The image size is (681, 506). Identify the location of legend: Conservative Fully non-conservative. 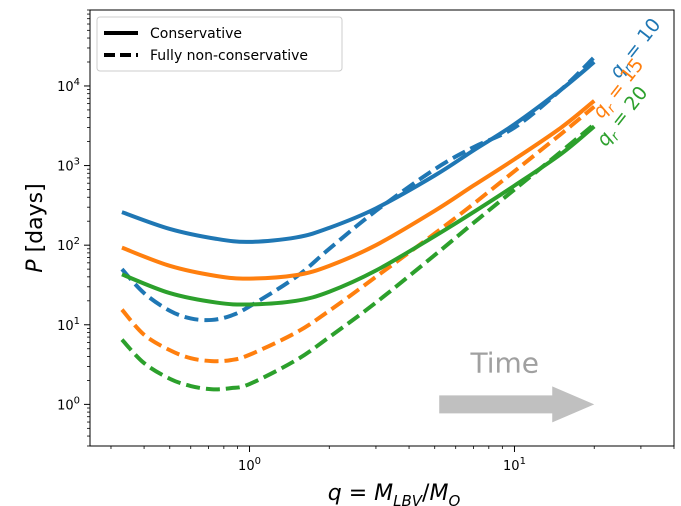
(219, 44).